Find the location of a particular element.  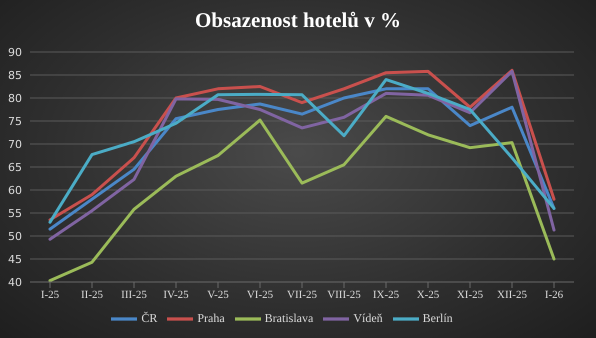

x-tick-label: XI-25 is located at coordinates (470, 294).